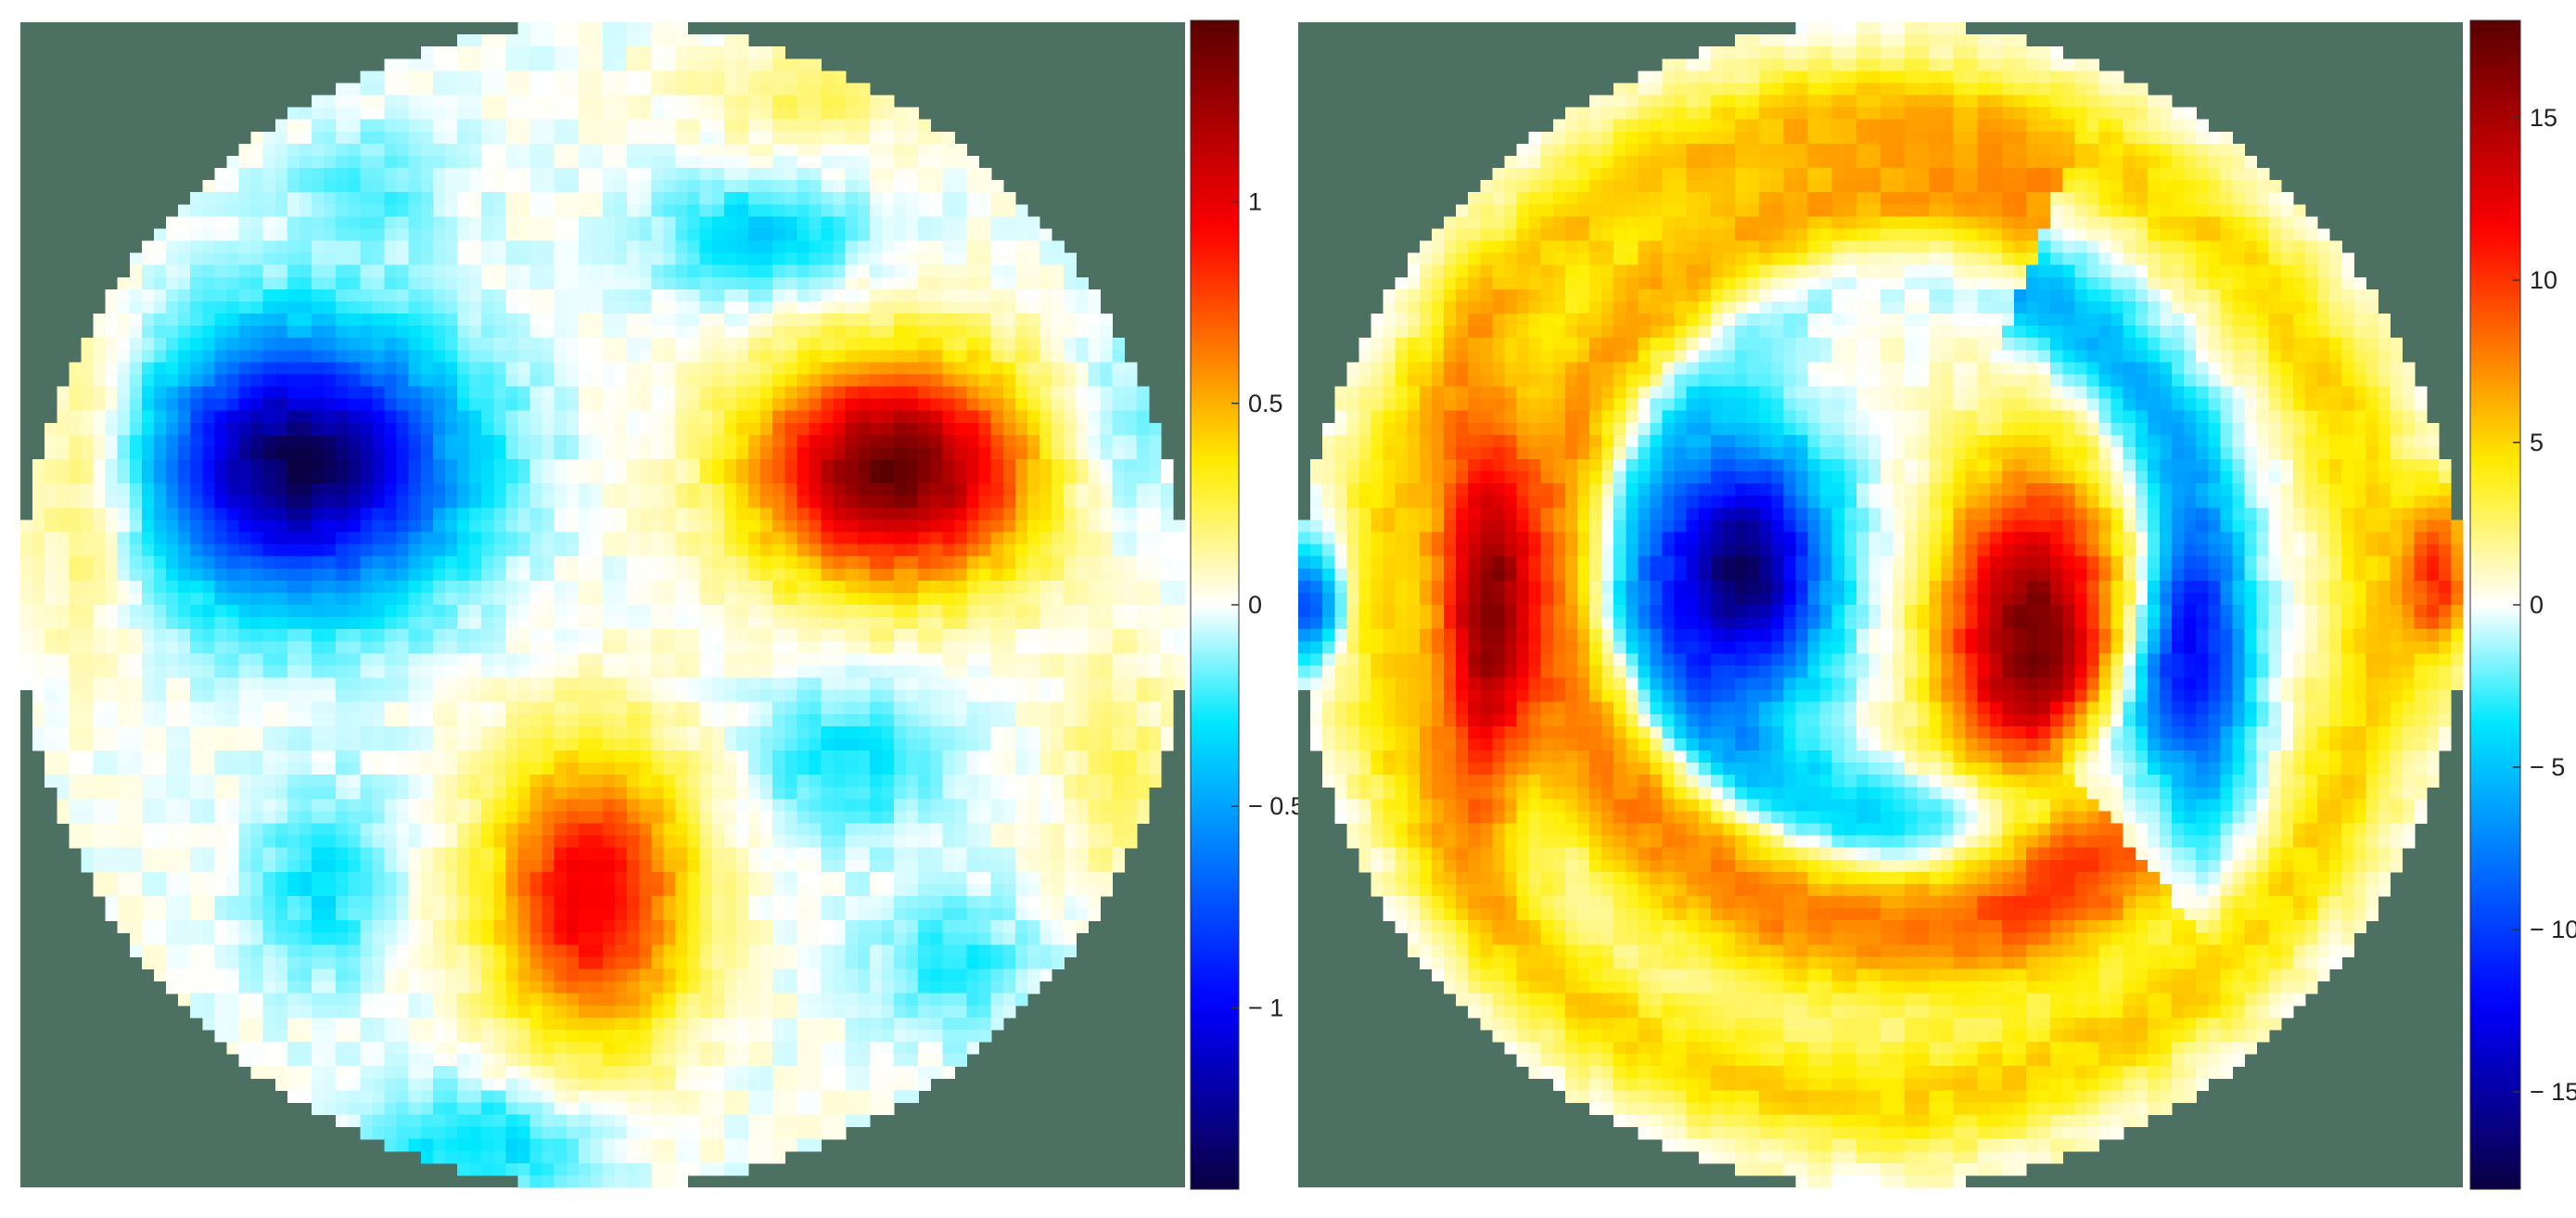 The height and width of the screenshot is (1218, 2576). I want to click on colorbar-tick-label: 5, so click(2537, 442).